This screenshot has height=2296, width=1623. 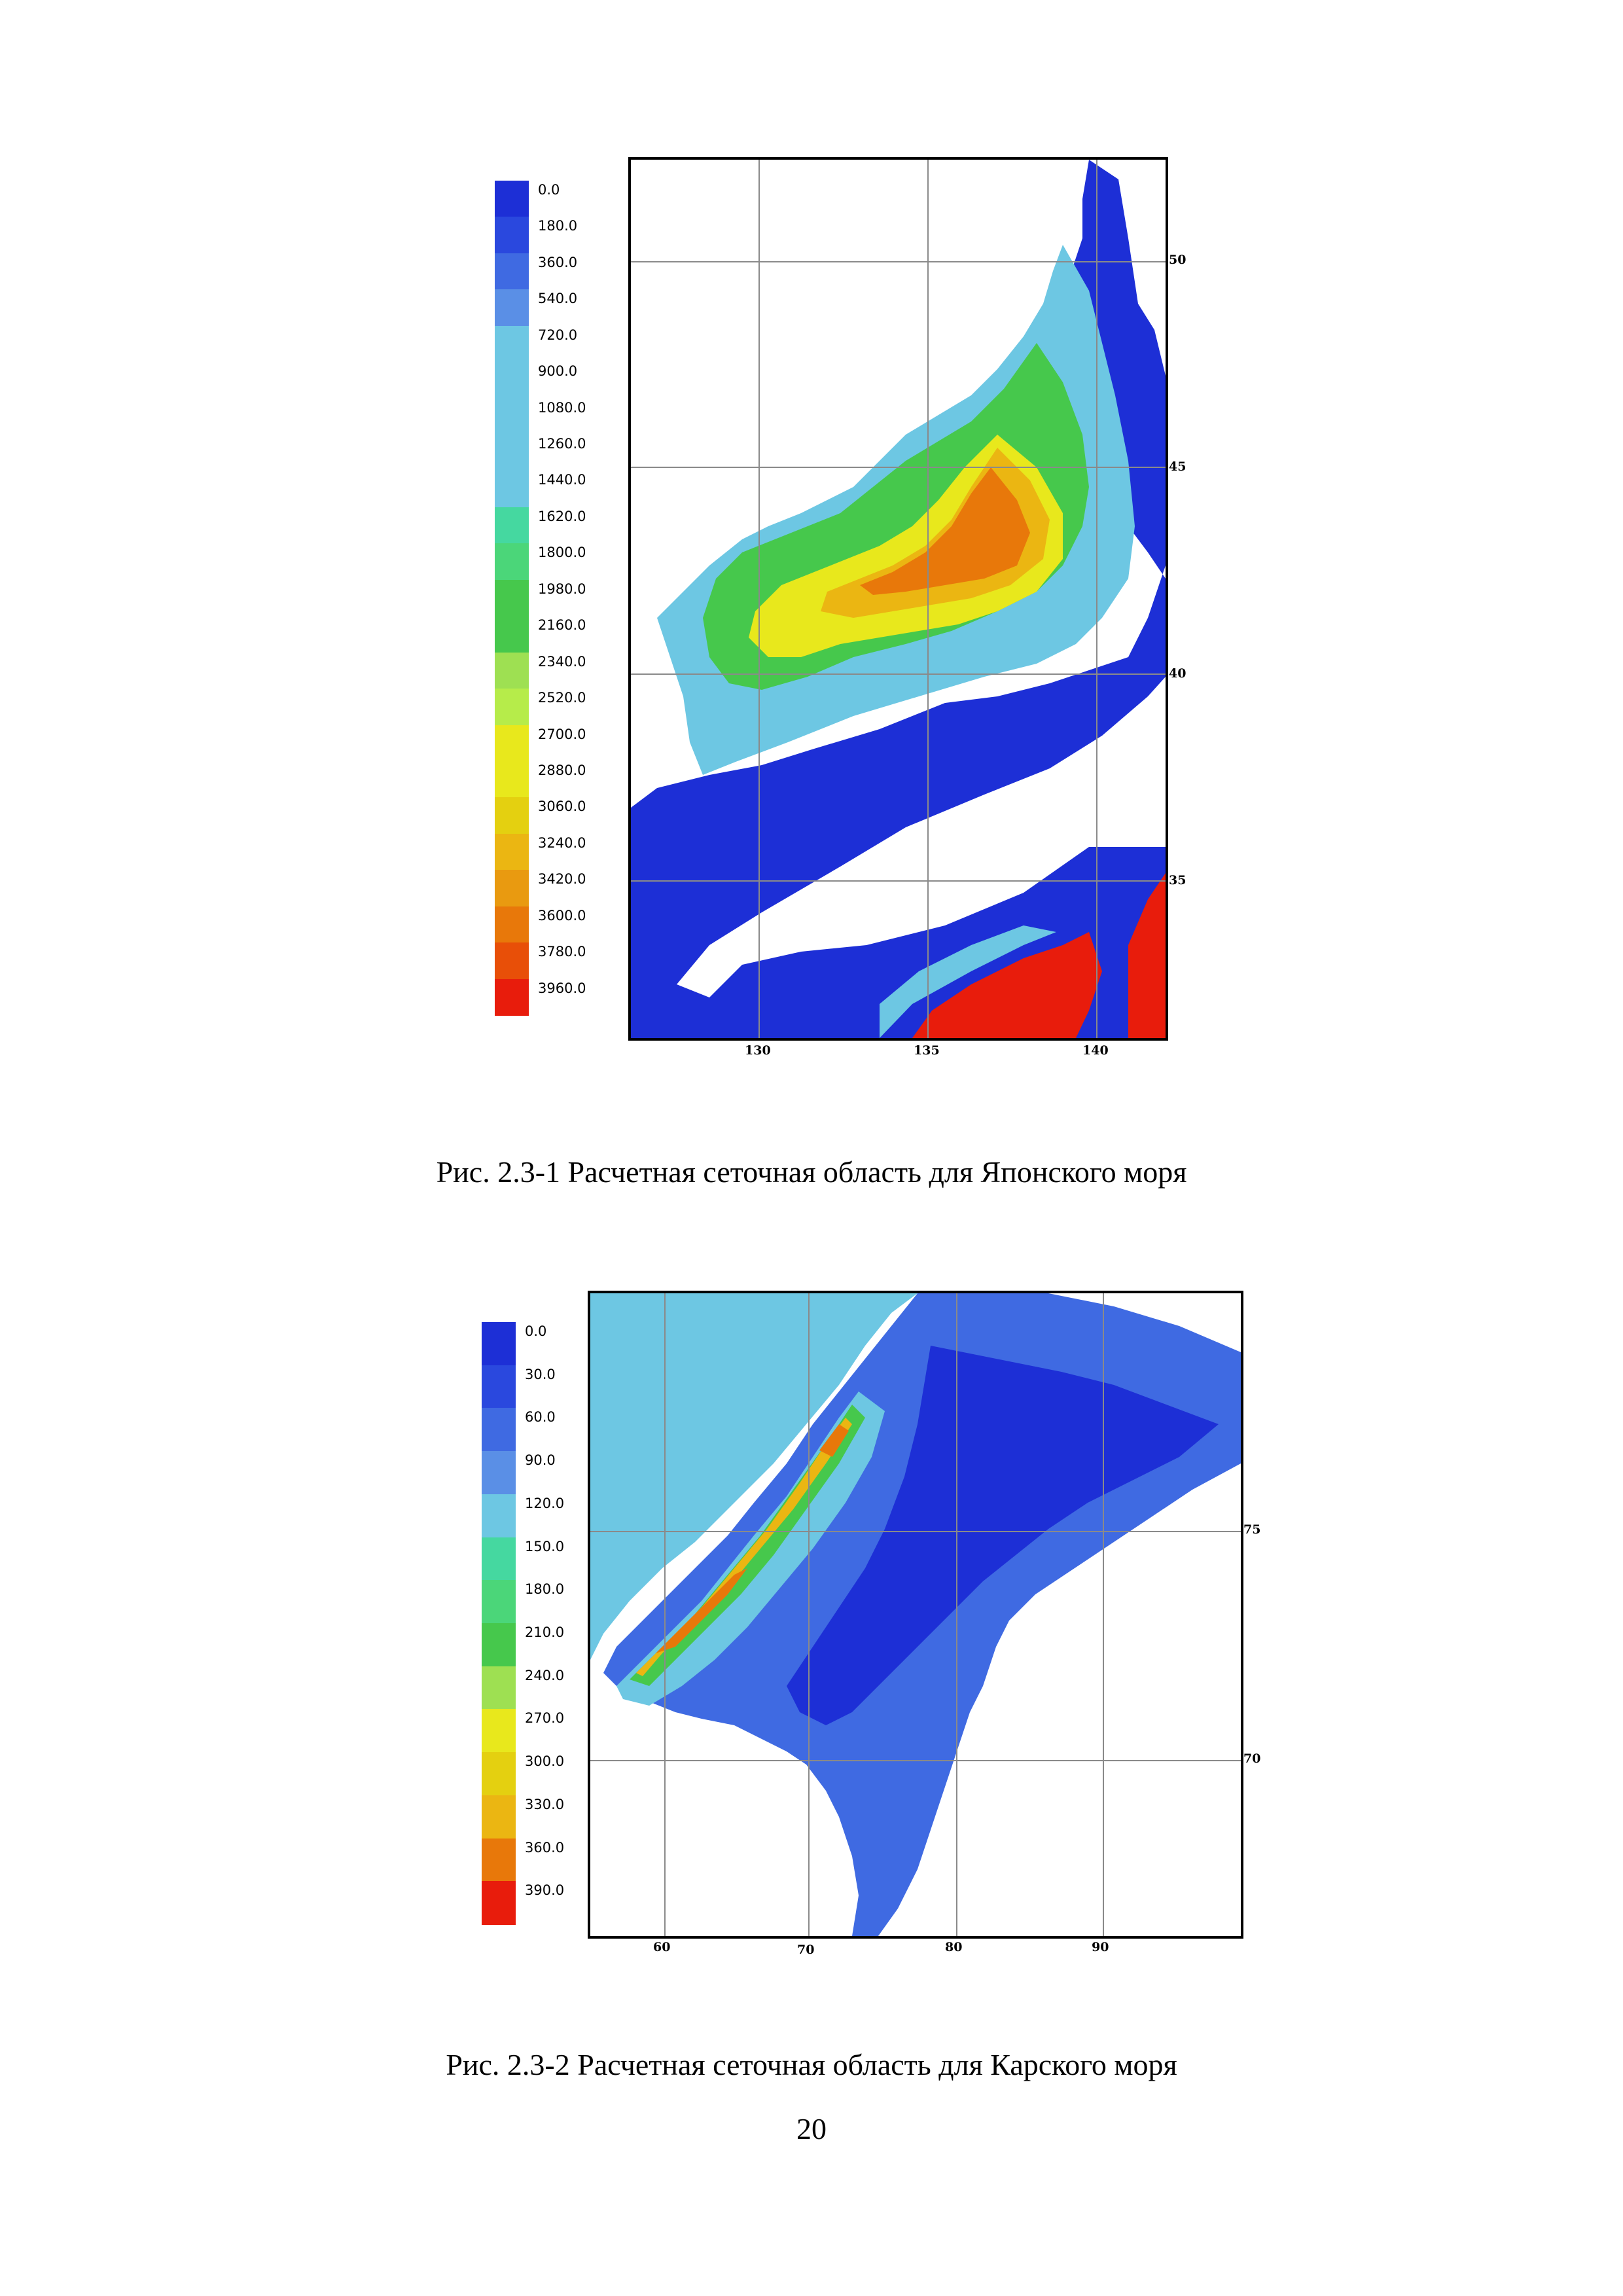 I want to click on legend-label: 540.0, so click(x=558, y=299).